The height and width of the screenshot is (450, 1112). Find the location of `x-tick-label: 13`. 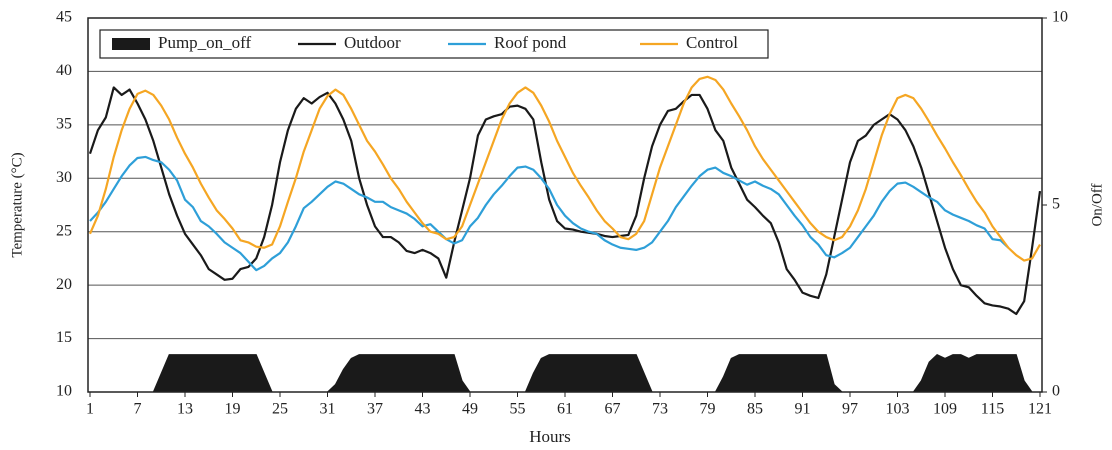

x-tick-label: 13 is located at coordinates (185, 409).